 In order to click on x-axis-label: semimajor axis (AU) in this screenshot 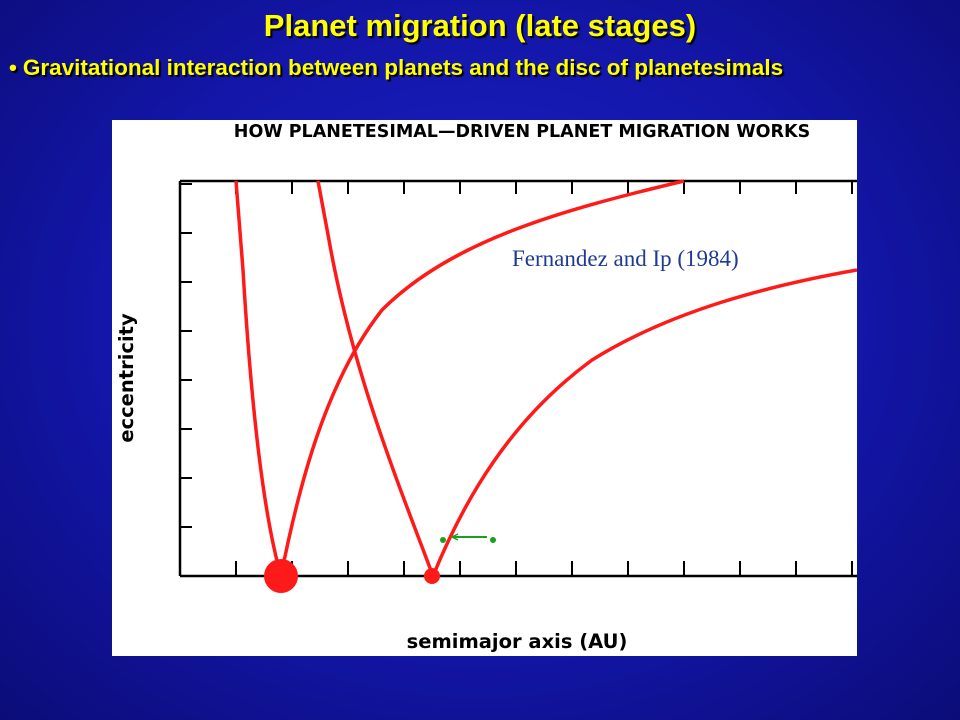, I will do `click(517, 641)`.